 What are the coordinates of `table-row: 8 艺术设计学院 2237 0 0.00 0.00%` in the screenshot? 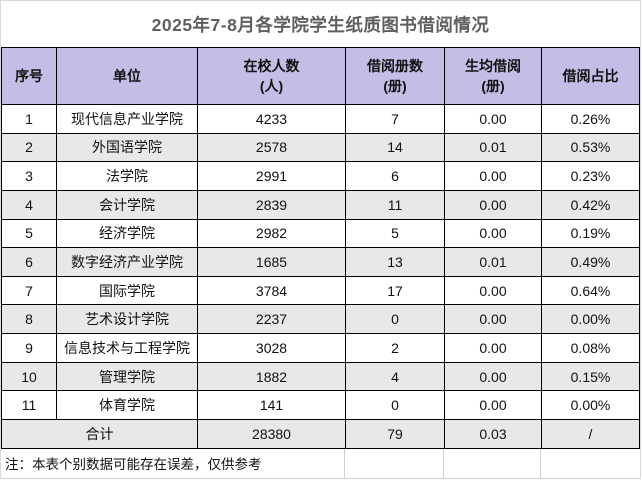 It's located at (320, 319).